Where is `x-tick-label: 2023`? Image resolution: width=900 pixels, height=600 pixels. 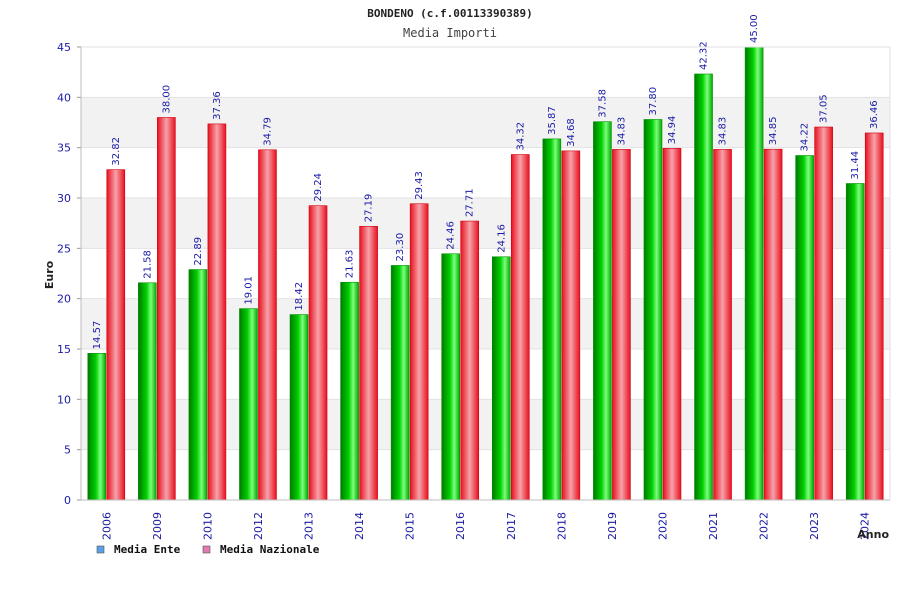
x-tick-label: 2023 is located at coordinates (814, 526).